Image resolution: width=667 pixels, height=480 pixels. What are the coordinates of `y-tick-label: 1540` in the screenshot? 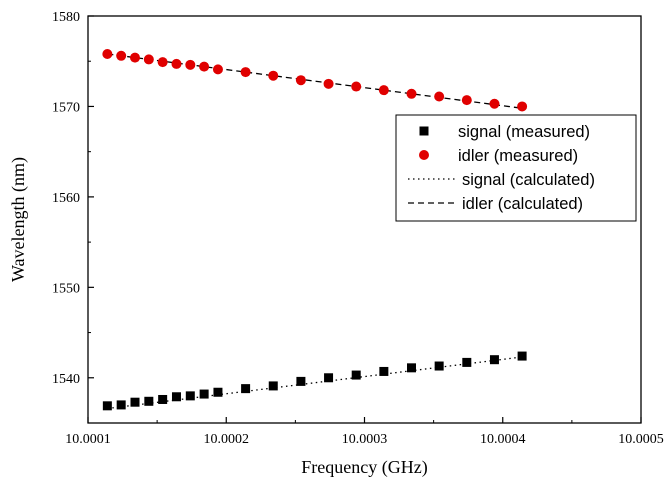 It's located at (66, 379).